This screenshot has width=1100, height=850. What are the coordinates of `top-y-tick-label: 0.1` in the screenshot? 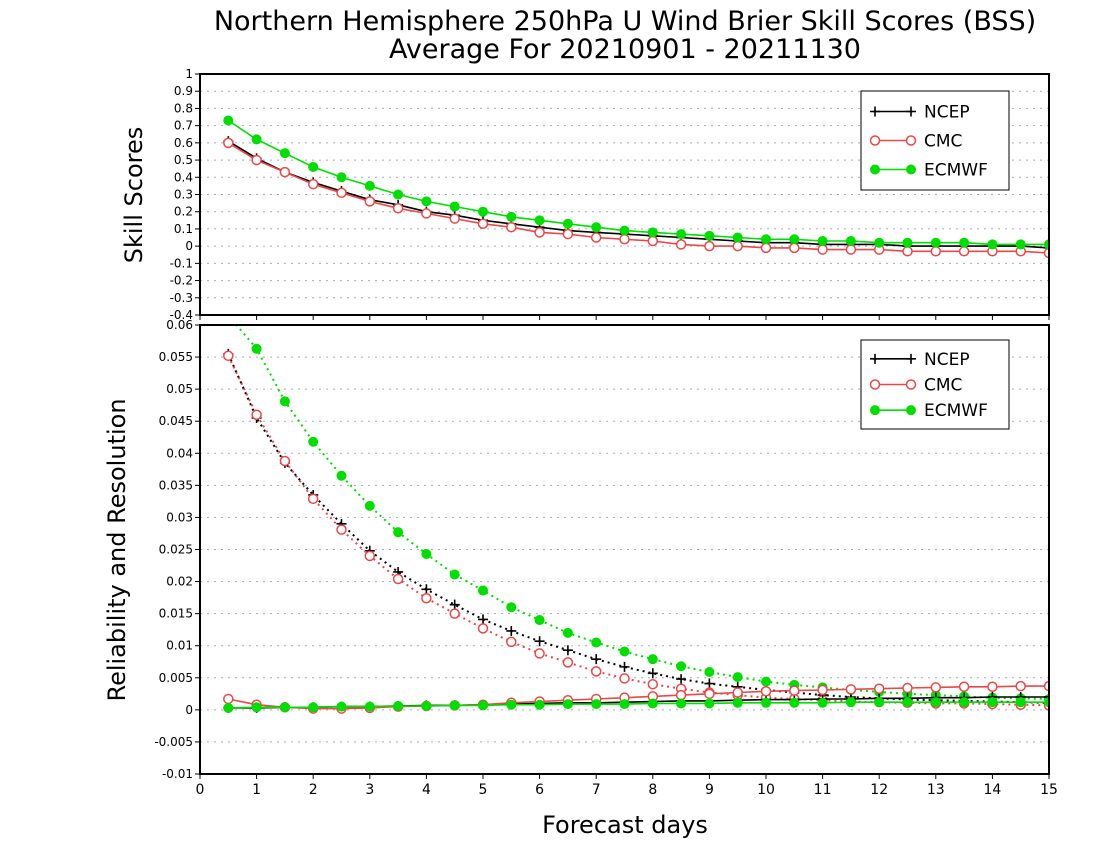 It's located at (183, 229).